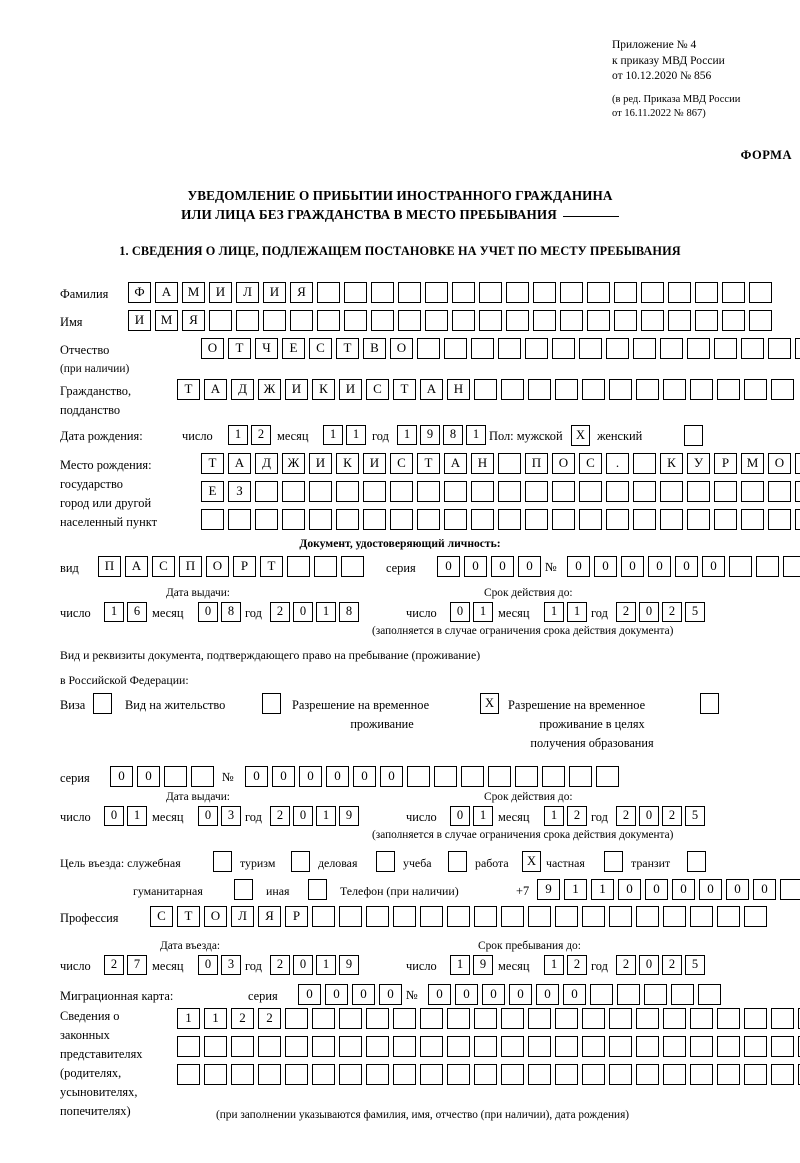 The image size is (800, 1163). Describe the element at coordinates (301, 292) in the screenshot. I see `form-cell: Я` at that location.